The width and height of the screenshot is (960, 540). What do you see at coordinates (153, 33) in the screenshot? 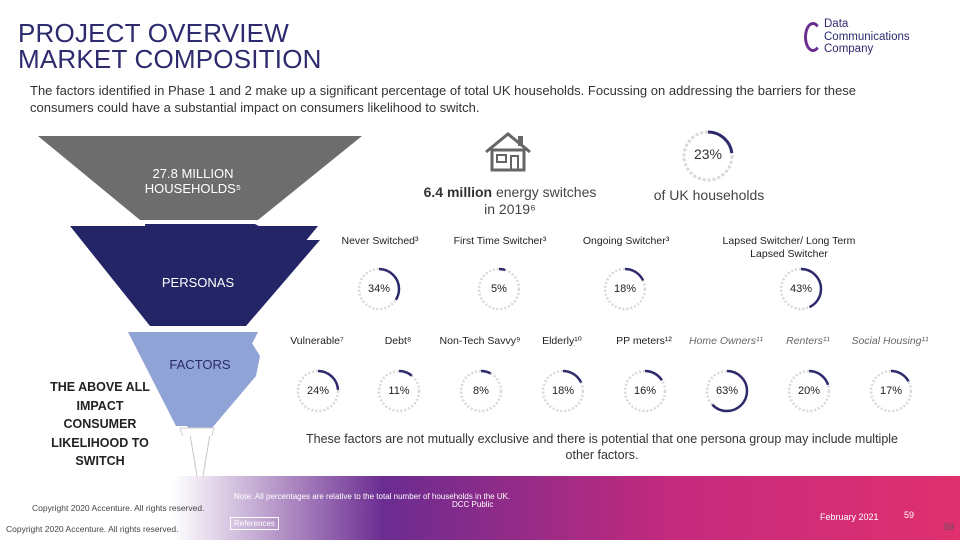
I see `title-line-1: PROJECT OVERVIEW` at bounding box center [153, 33].